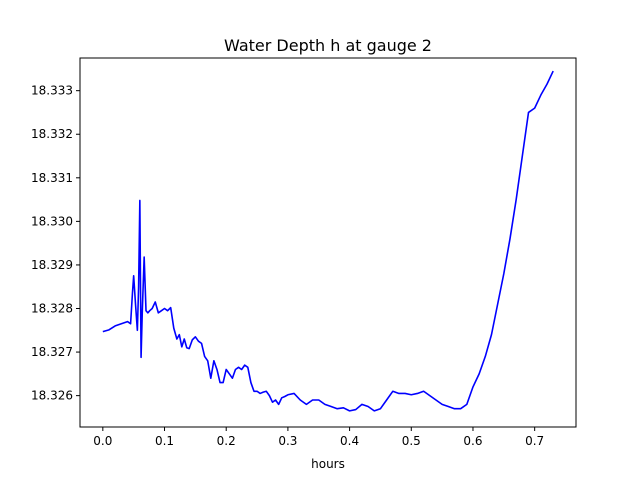  What do you see at coordinates (52, 309) in the screenshot?
I see `y-tick-label: 18.328` at bounding box center [52, 309].